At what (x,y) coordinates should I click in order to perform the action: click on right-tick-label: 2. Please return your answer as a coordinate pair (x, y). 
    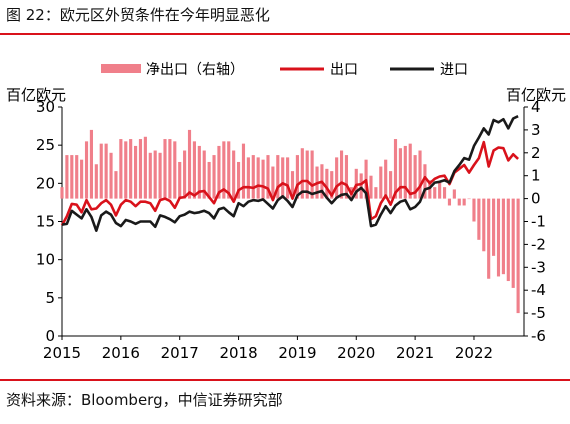
    Looking at the image, I should click on (536, 153).